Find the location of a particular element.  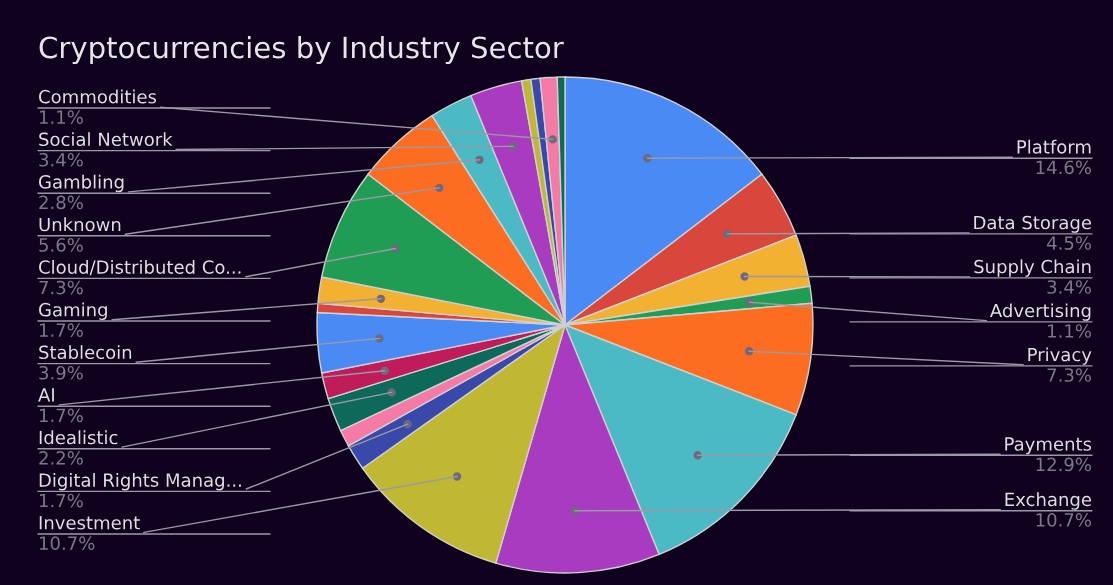

slice-label: Platform is located at coordinates (1054, 146).